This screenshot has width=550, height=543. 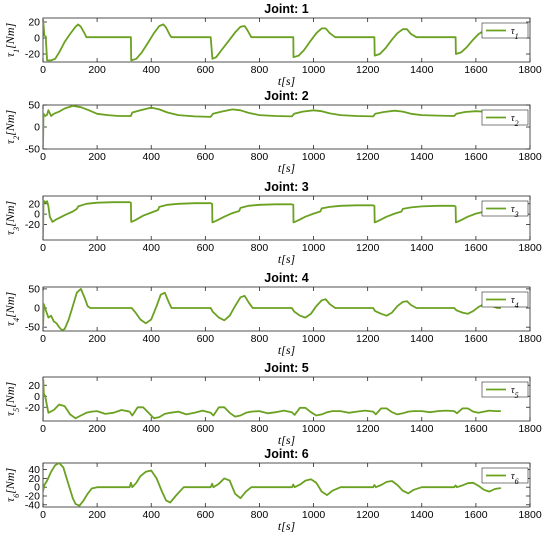 I want to click on subplot-title: Joint: 3, so click(x=286, y=187).